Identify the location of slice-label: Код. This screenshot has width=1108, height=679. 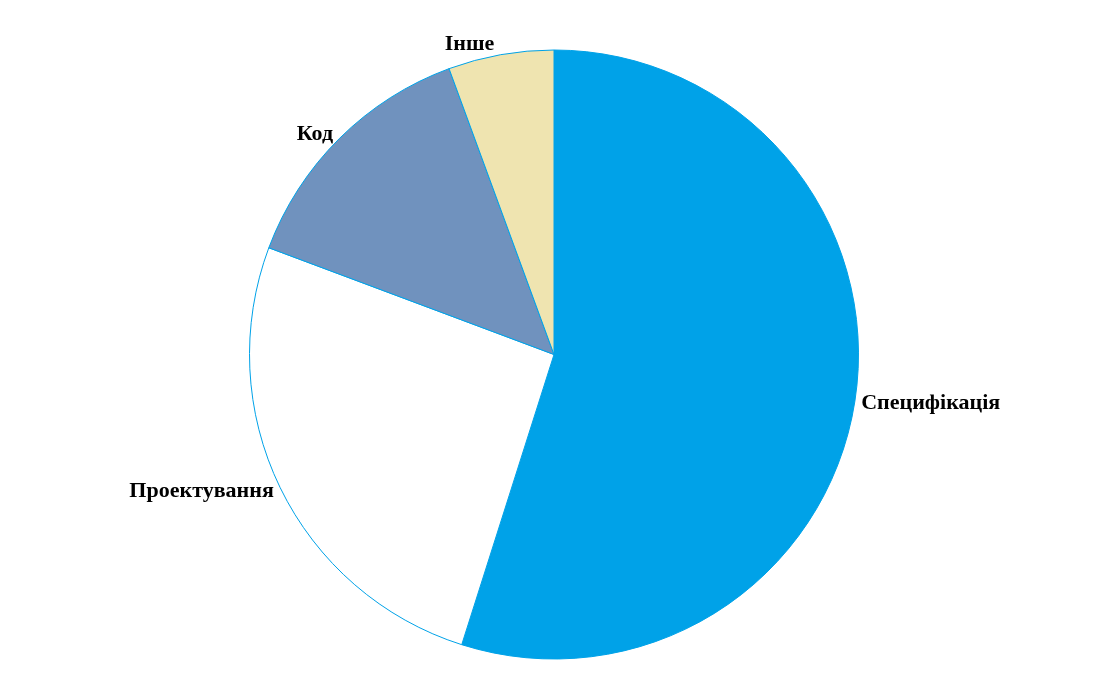
(315, 132).